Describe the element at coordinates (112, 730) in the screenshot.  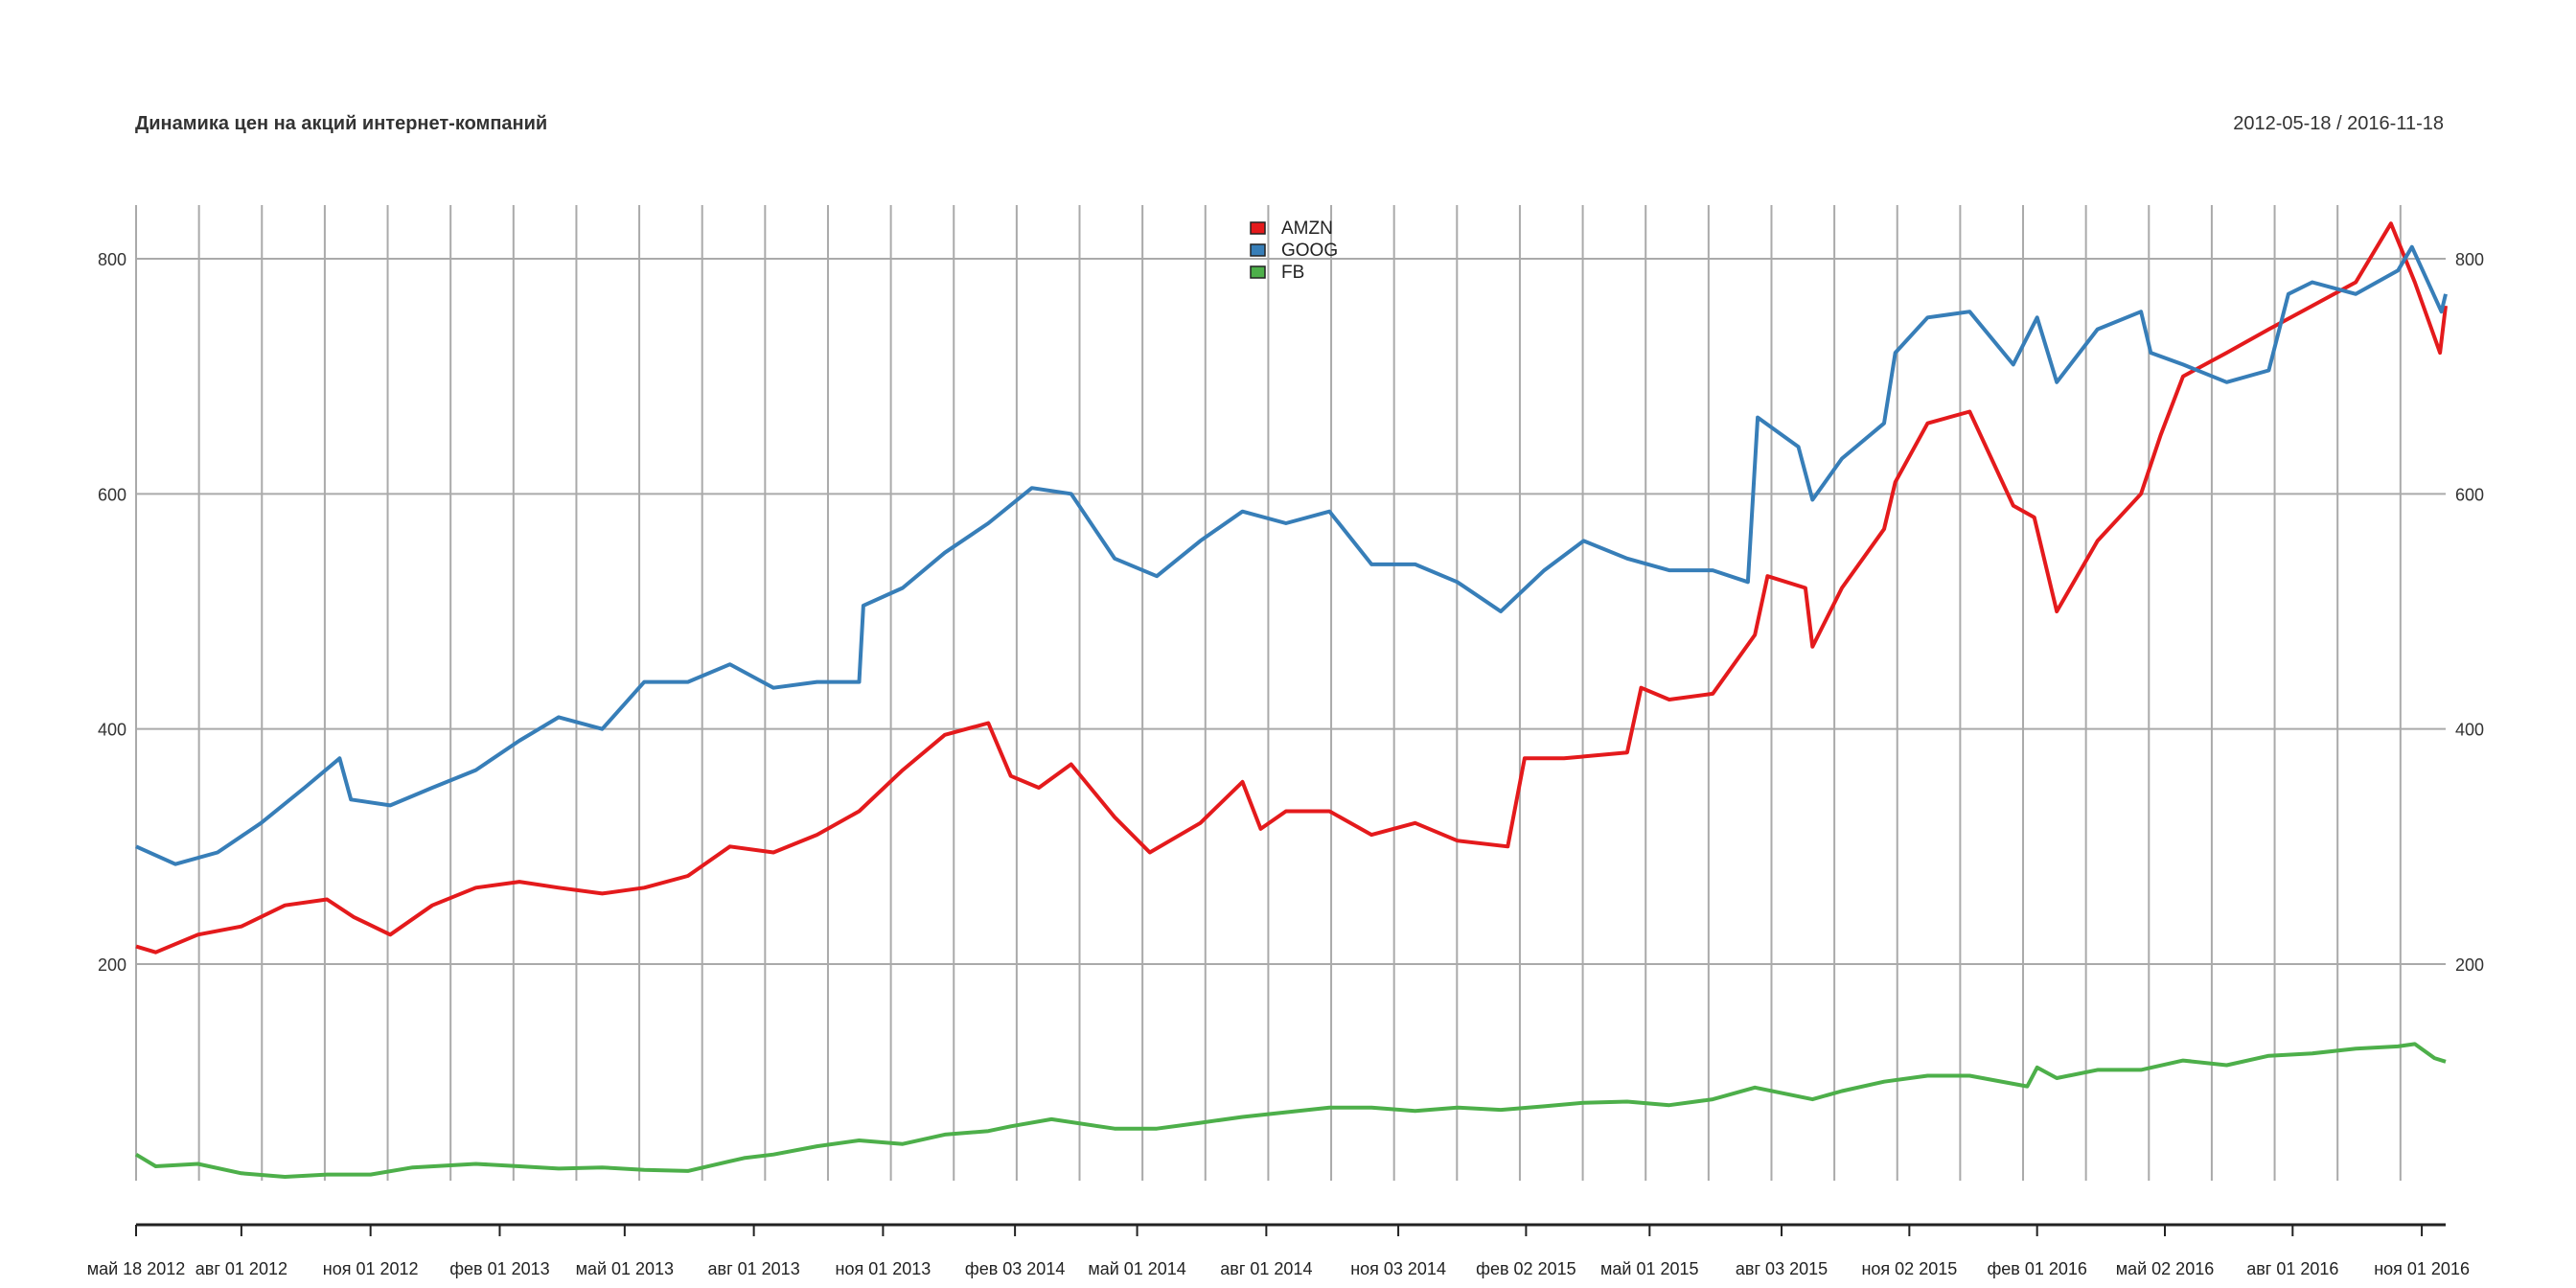
I see `y-tick-label-left: 400` at that location.